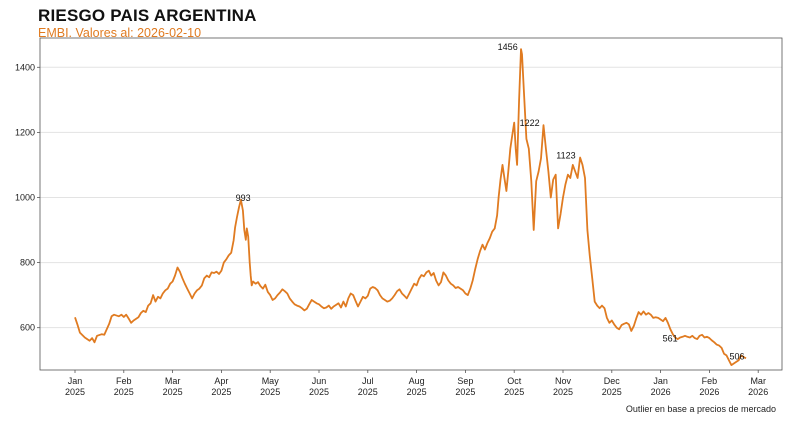 Image resolution: width=800 pixels, height=442 pixels. Describe the element at coordinates (417, 381) in the screenshot. I see `x-tick-label-month: Aug` at that location.